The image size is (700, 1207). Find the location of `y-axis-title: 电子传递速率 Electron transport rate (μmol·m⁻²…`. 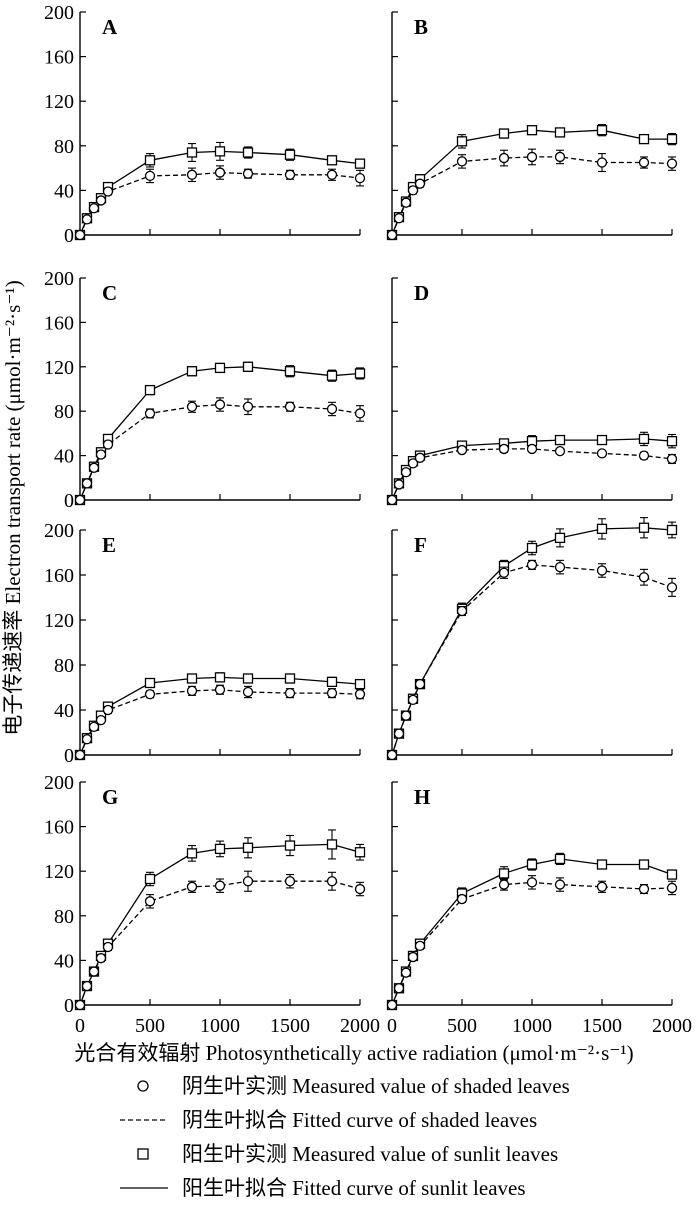

y-axis-title: 电子传递速率 Electron transport rate (μmol·m⁻²… is located at coordinates (13, 507).